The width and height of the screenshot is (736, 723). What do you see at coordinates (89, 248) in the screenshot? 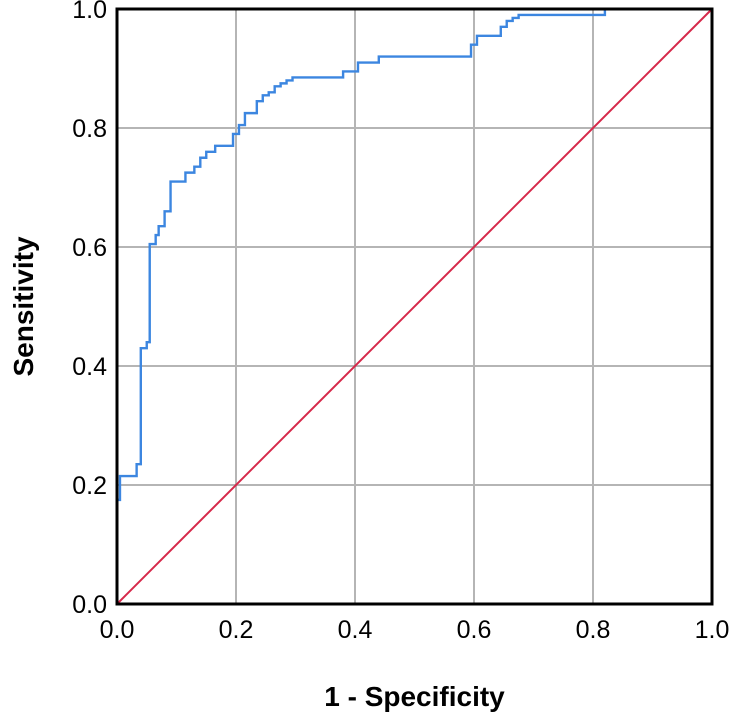
I see `y-tick-label: 0.6` at bounding box center [89, 248].